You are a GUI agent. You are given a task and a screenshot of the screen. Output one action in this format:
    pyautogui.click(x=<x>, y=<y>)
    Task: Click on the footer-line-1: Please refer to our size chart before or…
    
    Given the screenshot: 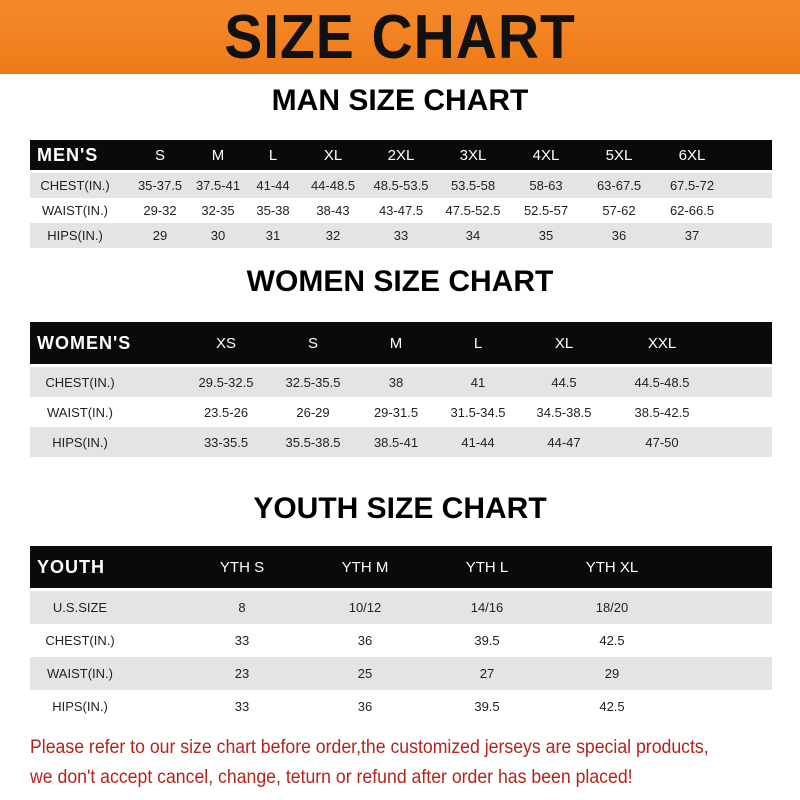 What is the action you would take?
    pyautogui.click(x=369, y=747)
    